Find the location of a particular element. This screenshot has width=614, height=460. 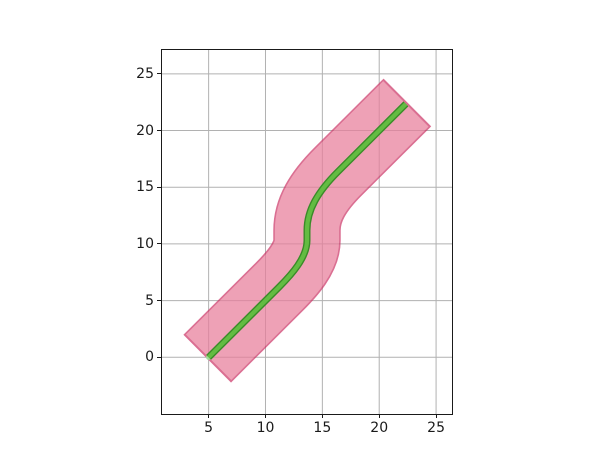

y-tick-label: 15 is located at coordinates (145, 187).